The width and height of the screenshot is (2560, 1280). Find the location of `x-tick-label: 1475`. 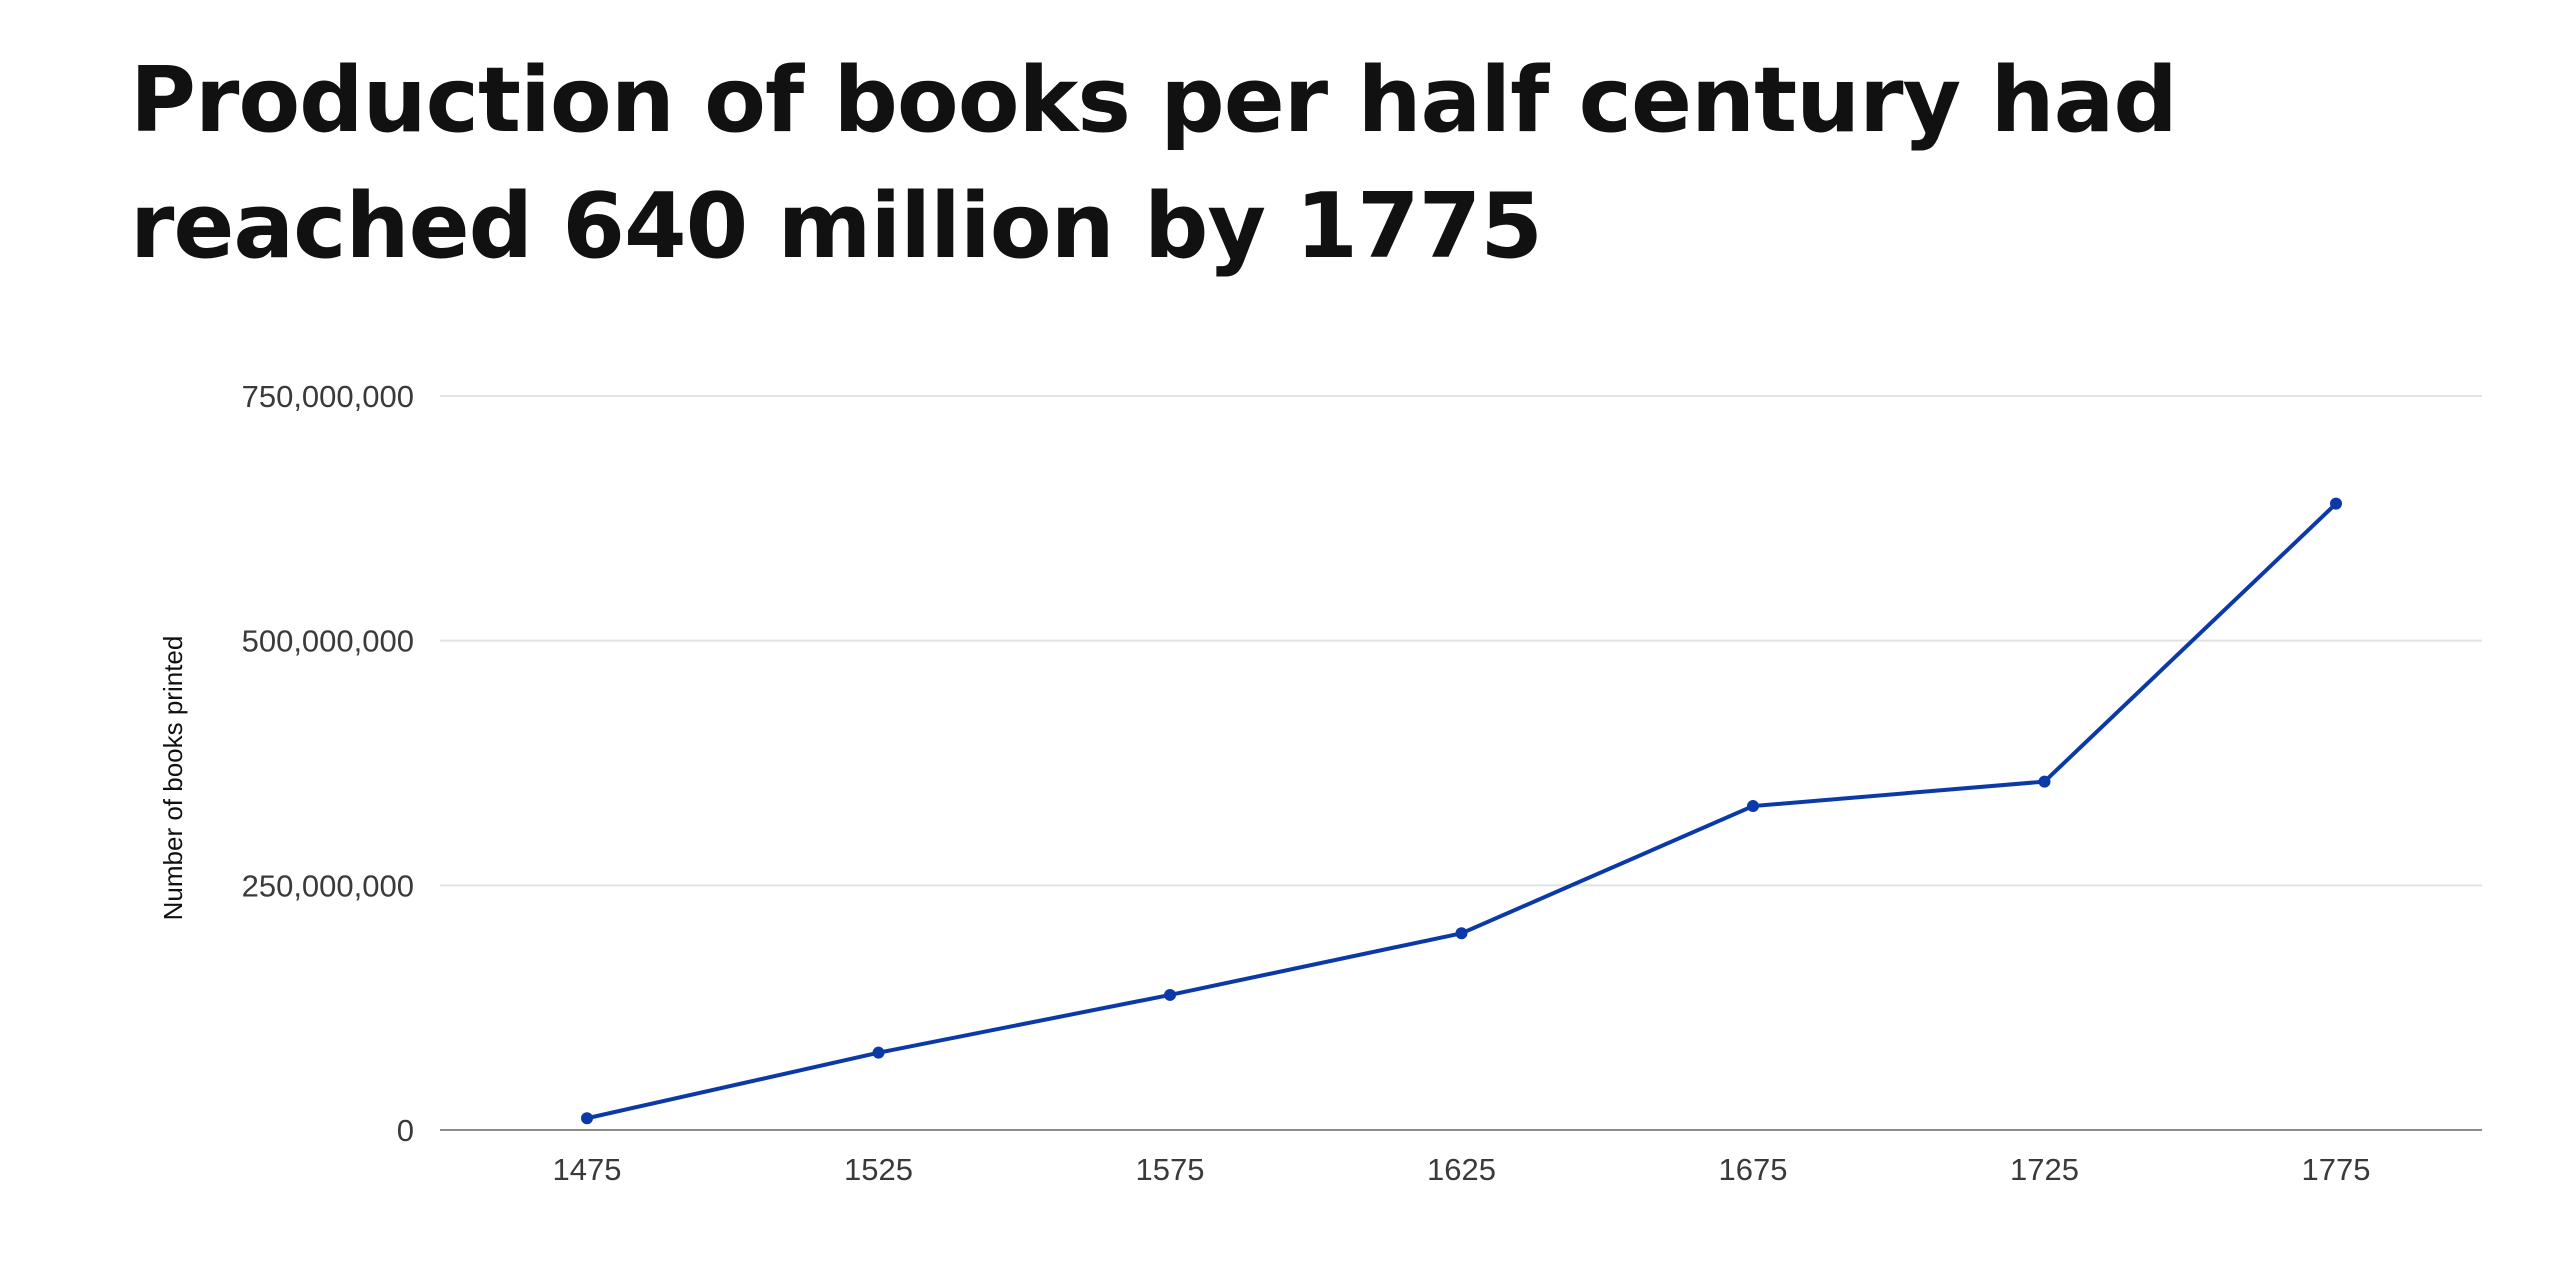

x-tick-label: 1475 is located at coordinates (587, 1169).